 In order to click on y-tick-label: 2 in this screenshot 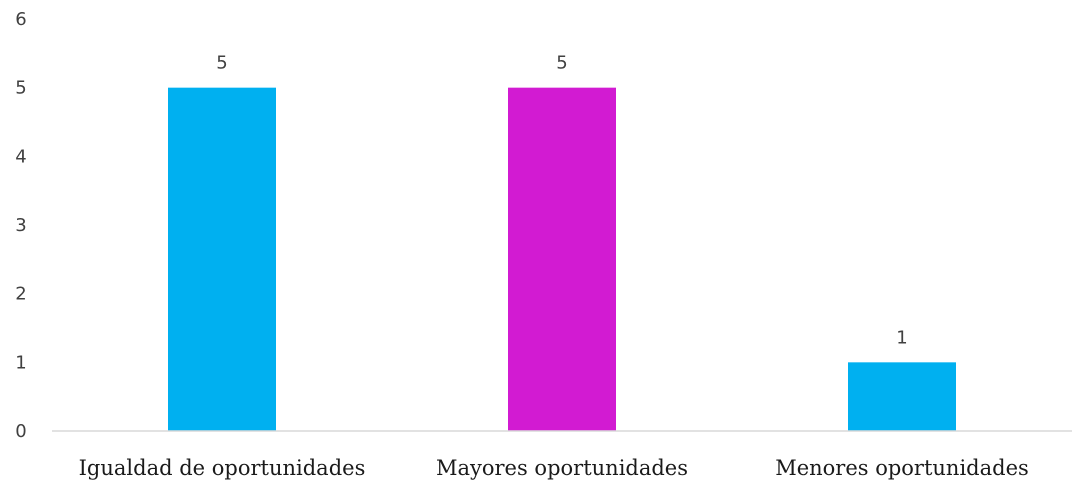, I will do `click(20, 294)`.